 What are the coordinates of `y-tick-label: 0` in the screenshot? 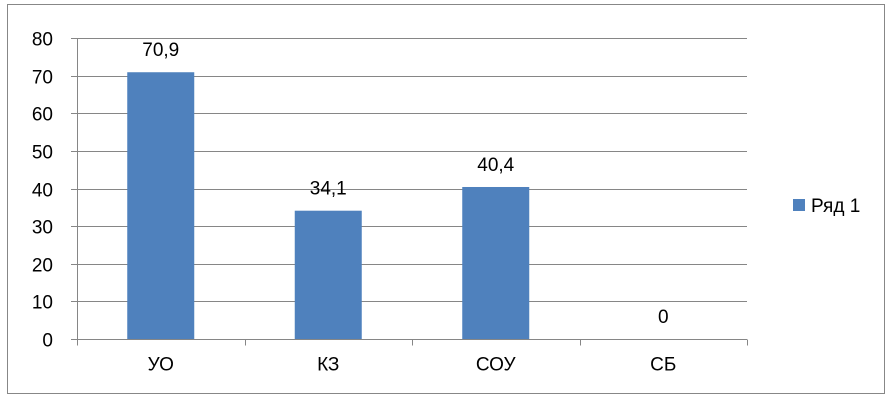 It's located at (47, 341).